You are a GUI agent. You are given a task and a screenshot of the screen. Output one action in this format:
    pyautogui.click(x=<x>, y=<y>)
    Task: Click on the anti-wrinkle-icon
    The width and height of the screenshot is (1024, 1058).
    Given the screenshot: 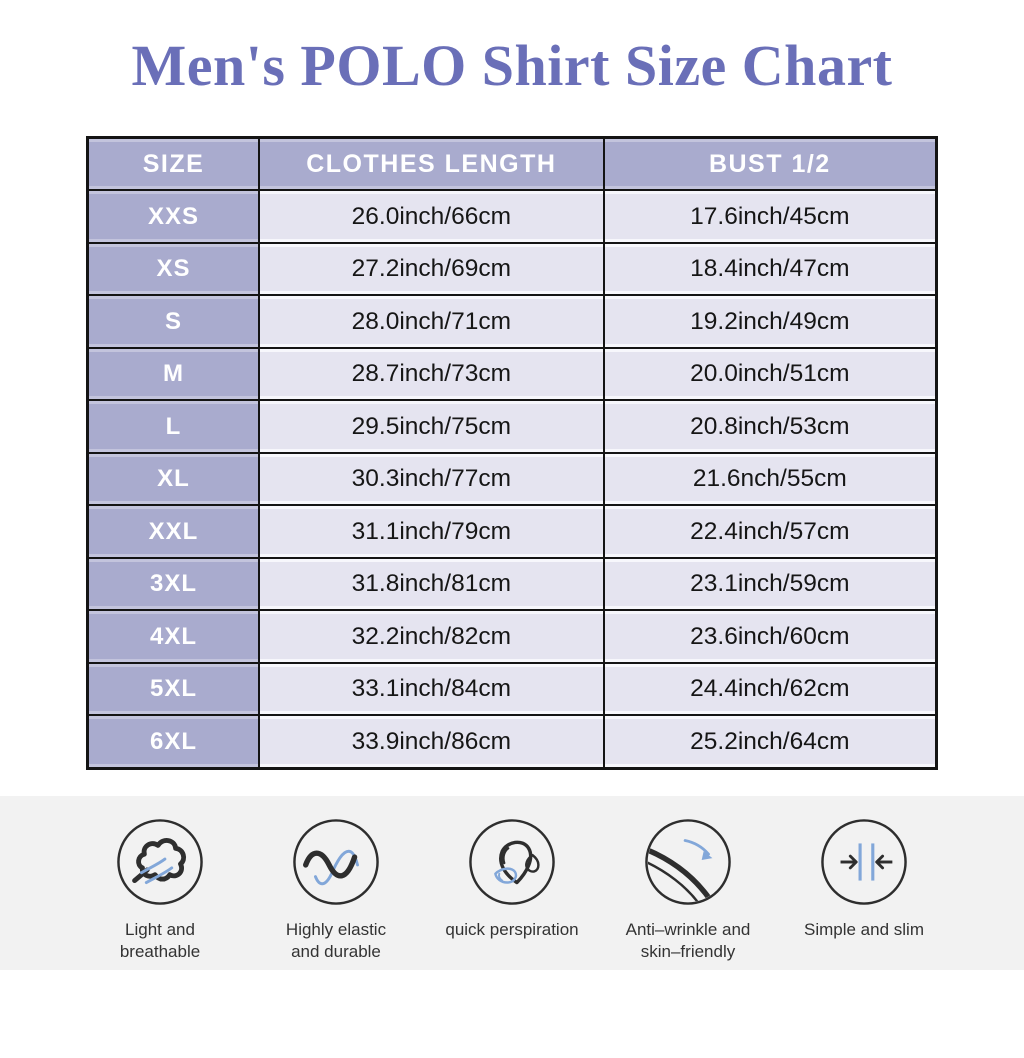 What is the action you would take?
    pyautogui.click(x=688, y=862)
    